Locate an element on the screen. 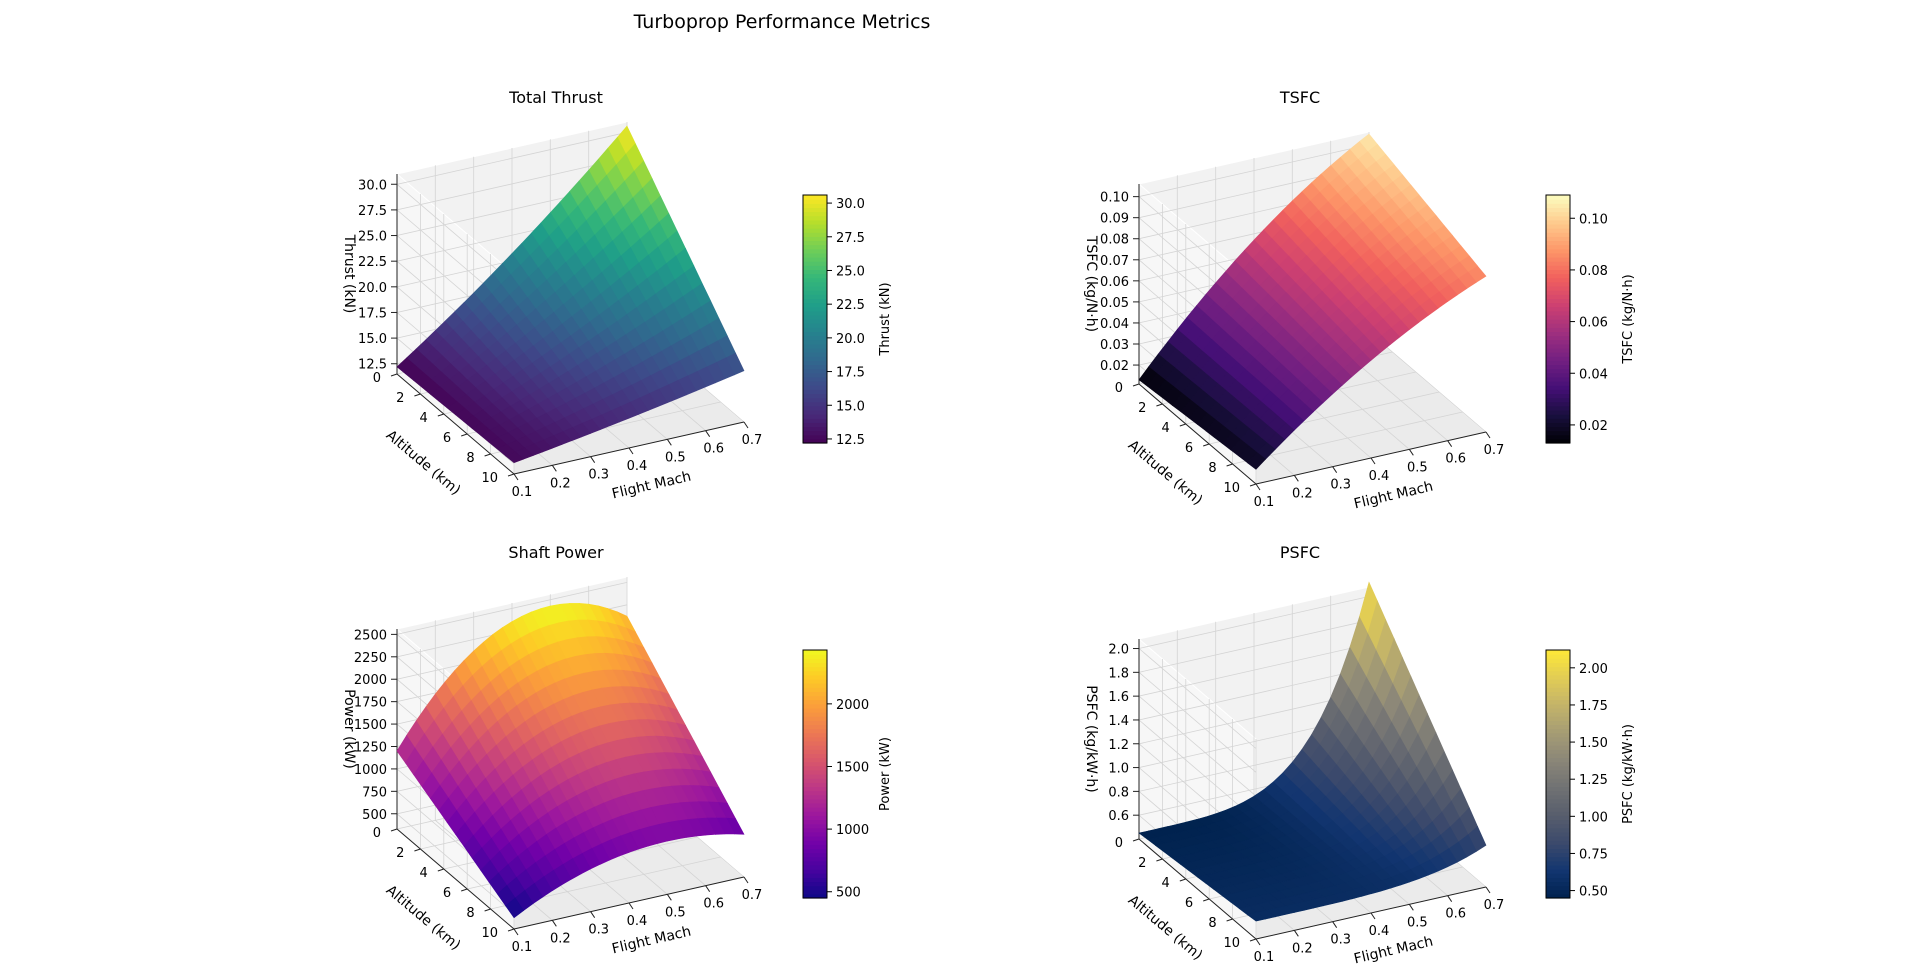 This screenshot has width=1920, height=967. y-tick-label: 6 is located at coordinates (1189, 448).